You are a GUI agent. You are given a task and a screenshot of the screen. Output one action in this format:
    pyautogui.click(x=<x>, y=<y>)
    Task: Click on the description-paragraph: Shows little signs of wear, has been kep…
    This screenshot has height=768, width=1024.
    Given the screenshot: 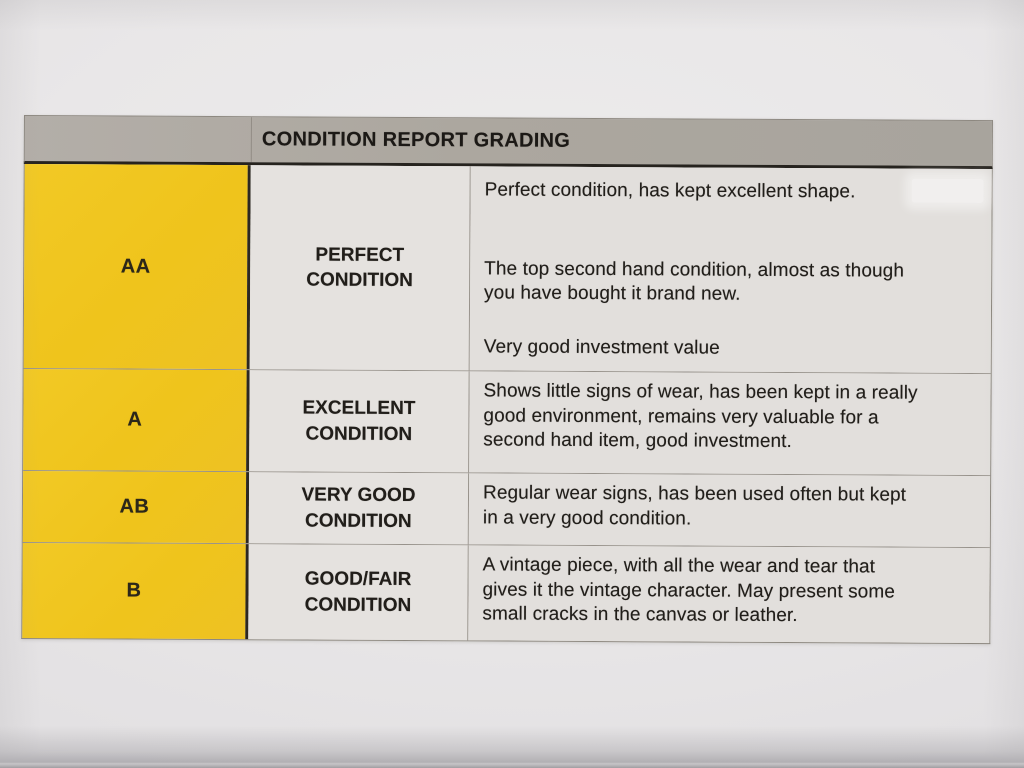 What is the action you would take?
    pyautogui.click(x=700, y=416)
    